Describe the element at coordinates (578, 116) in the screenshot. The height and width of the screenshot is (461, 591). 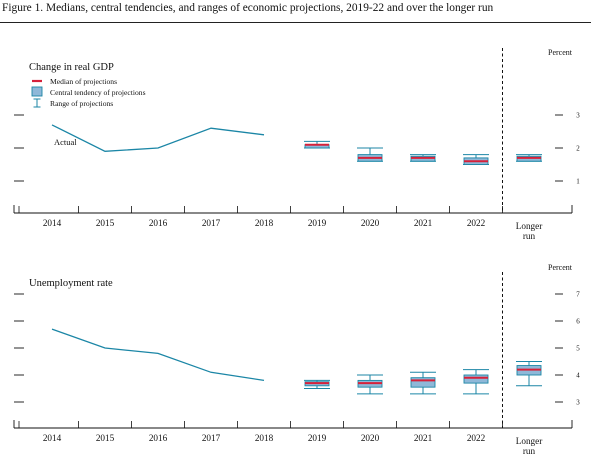
I see `gdp-y-tick-label: 3` at that location.